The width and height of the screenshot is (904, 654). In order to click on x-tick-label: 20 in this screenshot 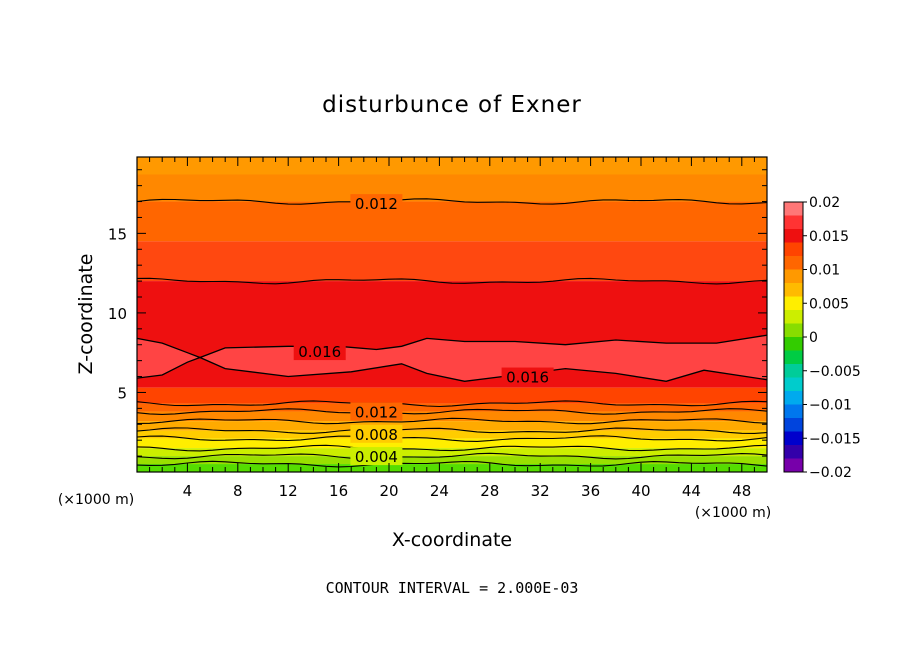, I will do `click(388, 491)`.